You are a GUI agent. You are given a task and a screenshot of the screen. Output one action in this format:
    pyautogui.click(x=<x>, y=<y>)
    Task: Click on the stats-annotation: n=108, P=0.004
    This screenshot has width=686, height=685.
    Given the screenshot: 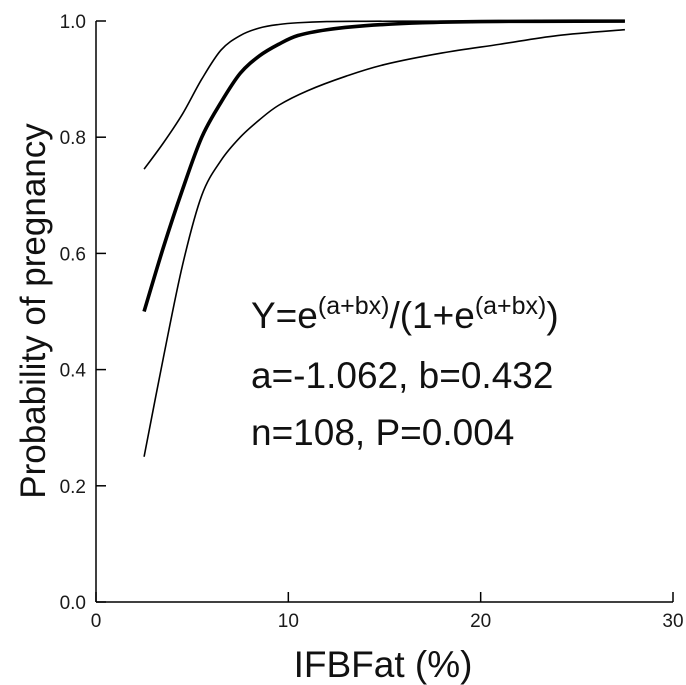 What is the action you would take?
    pyautogui.click(x=382, y=432)
    